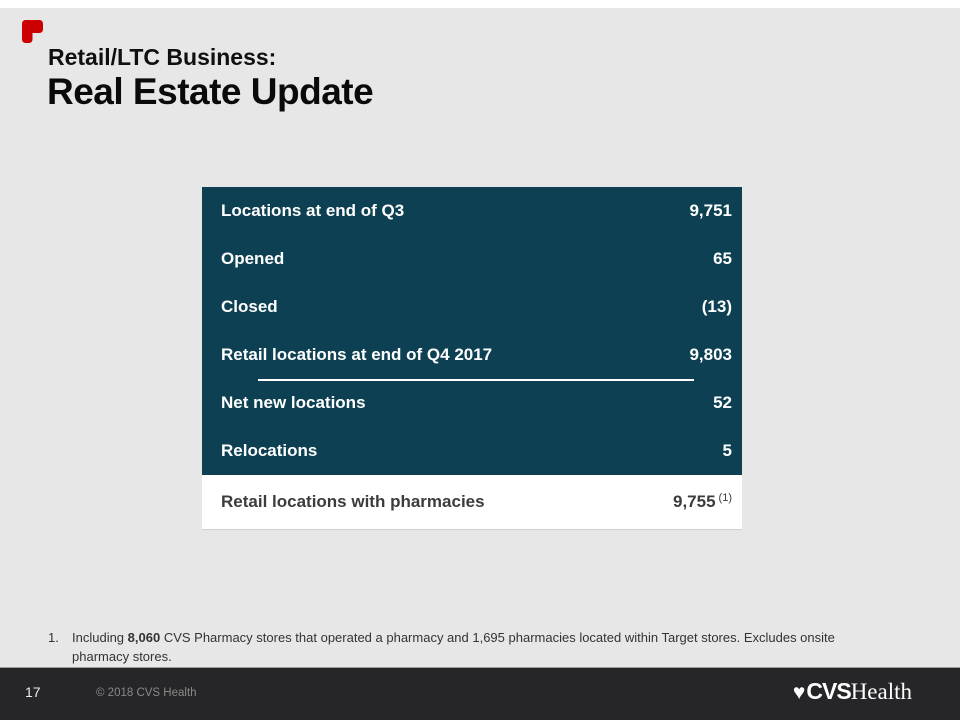  Describe the element at coordinates (253, 258) in the screenshot. I see `row-label: Opened` at that location.